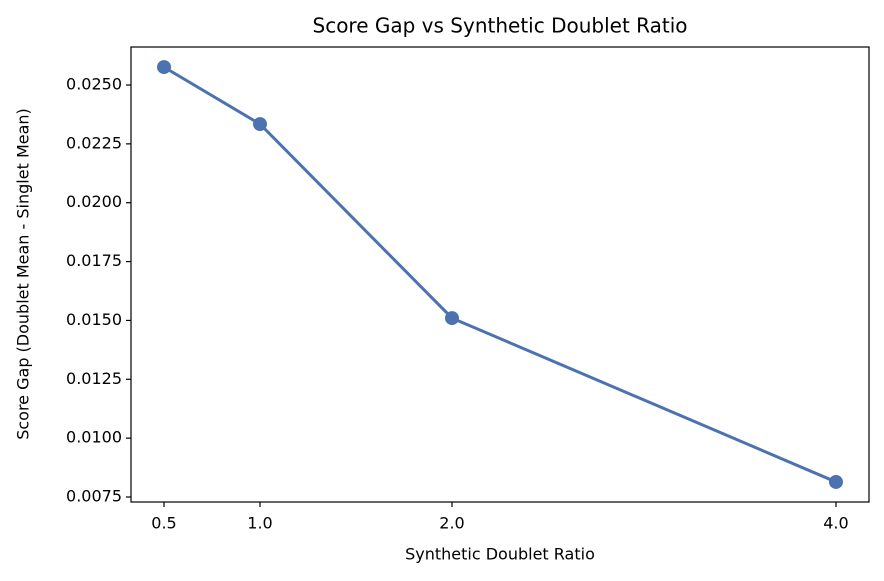 The image size is (884, 581). I want to click on y-axis-label: Score Gap (Doublet Mean - Singlet Mean), so click(23, 274).